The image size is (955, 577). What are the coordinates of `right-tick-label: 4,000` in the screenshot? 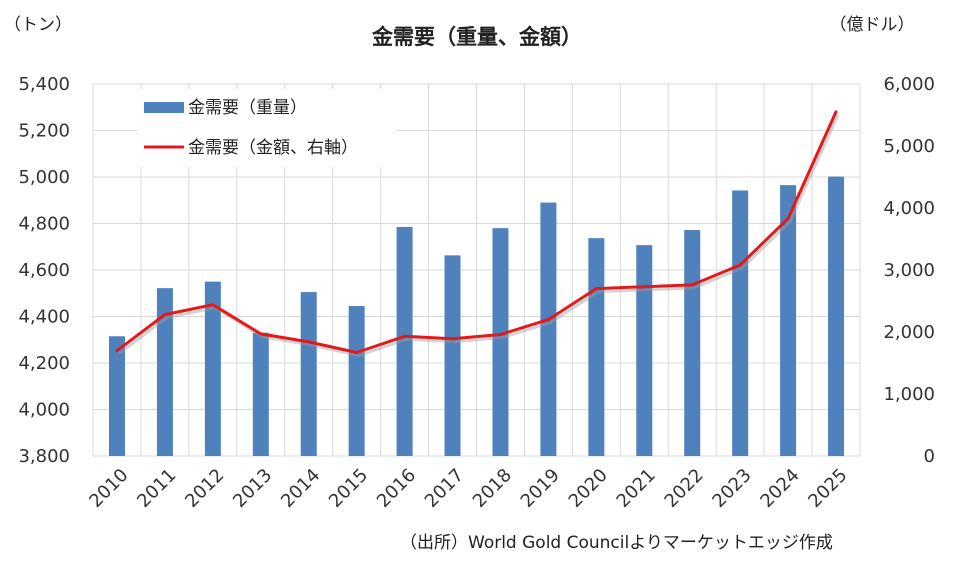 It's located at (909, 208).